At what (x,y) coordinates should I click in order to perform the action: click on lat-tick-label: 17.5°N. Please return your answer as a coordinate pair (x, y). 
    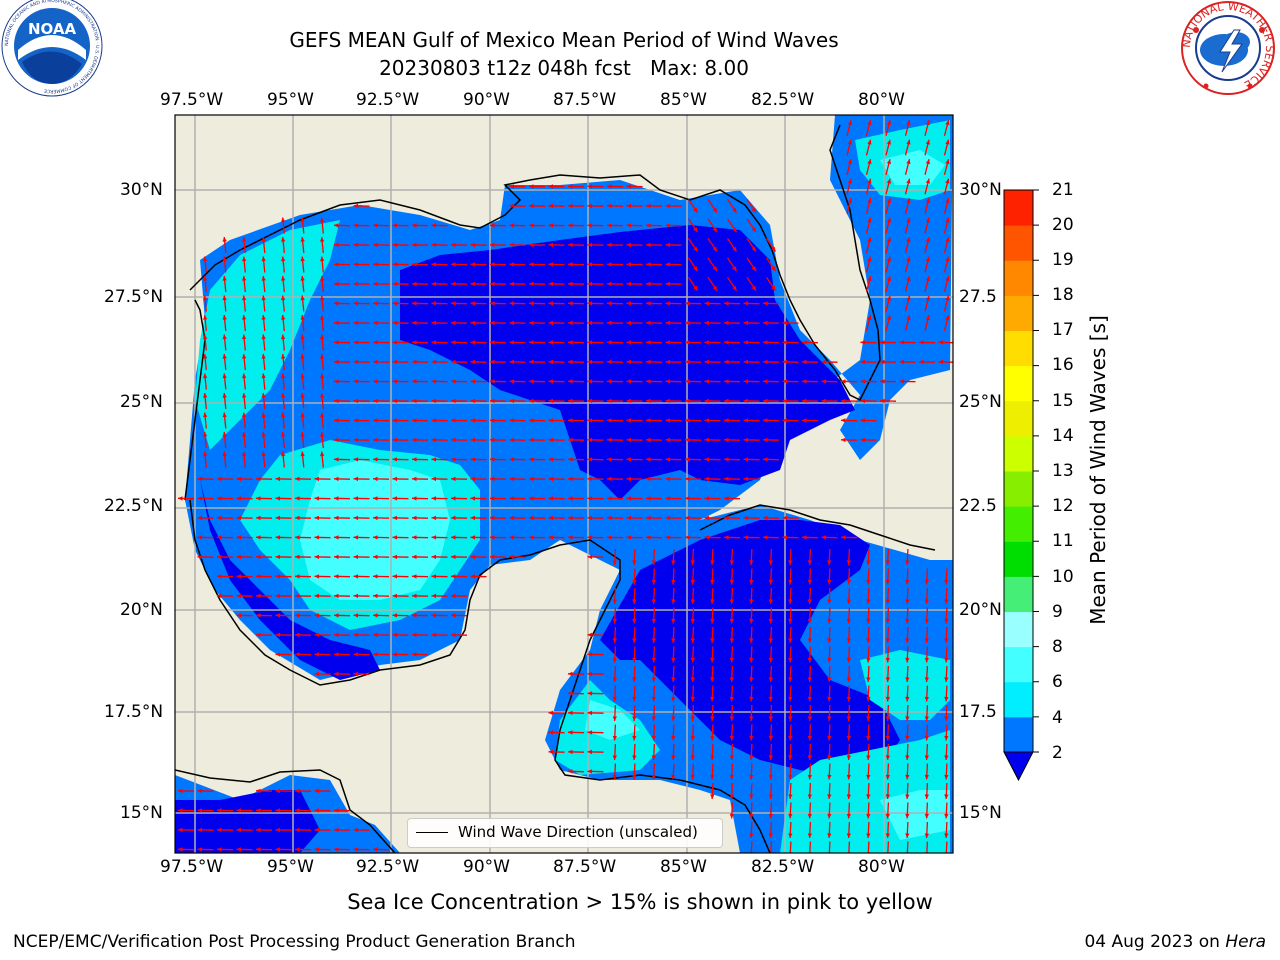
    Looking at the image, I should click on (134, 712).